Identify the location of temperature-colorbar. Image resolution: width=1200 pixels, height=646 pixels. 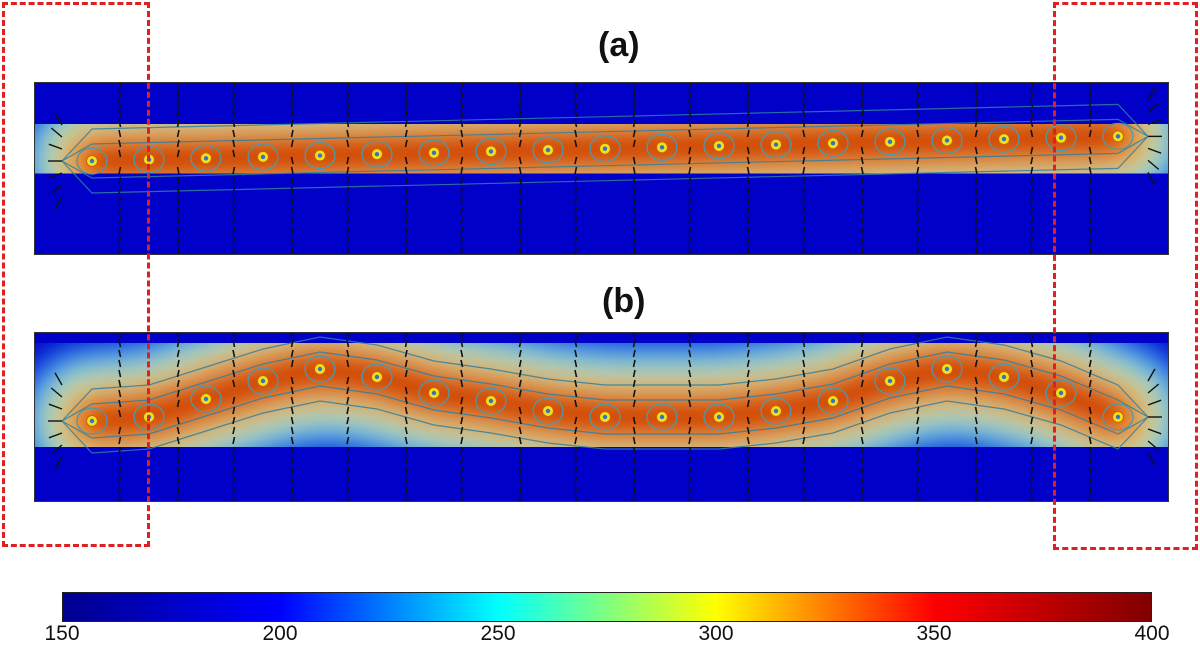
(607, 607).